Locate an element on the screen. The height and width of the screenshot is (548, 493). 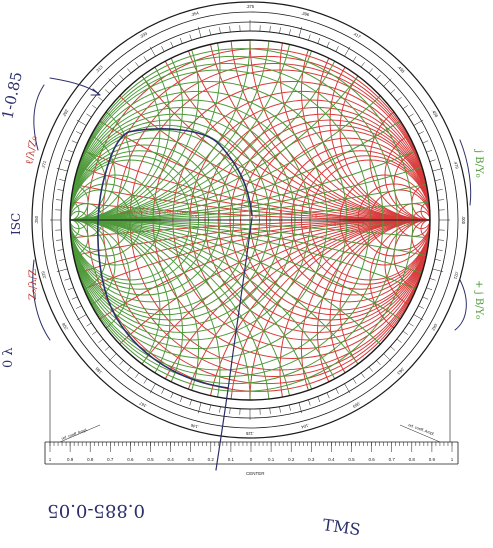
arrow-head is located at coordinates (95, 92).